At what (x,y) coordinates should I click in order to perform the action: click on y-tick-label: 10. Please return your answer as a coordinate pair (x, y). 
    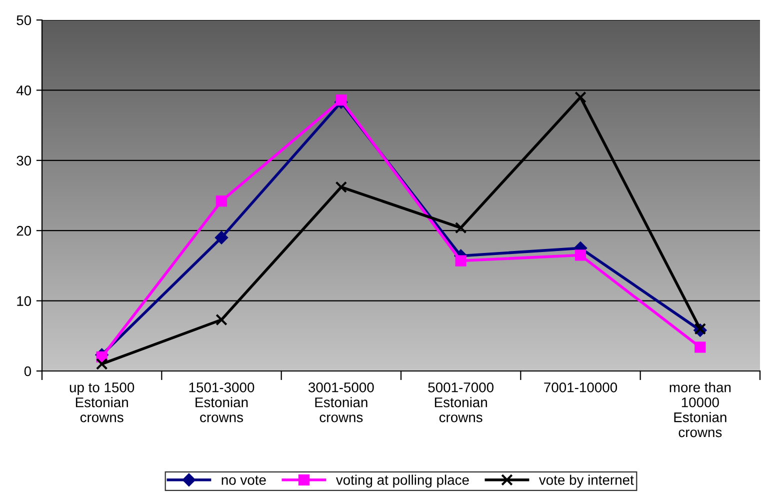
    Looking at the image, I should click on (24, 301).